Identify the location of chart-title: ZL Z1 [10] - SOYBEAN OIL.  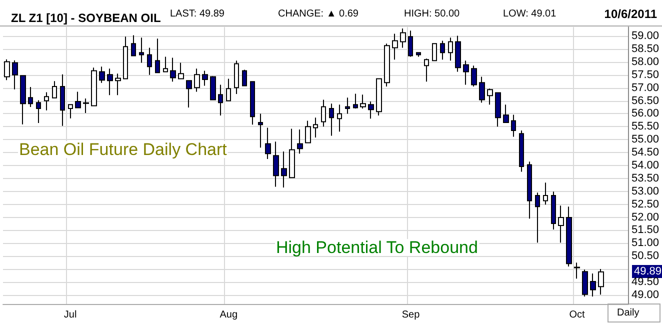
(86, 18).